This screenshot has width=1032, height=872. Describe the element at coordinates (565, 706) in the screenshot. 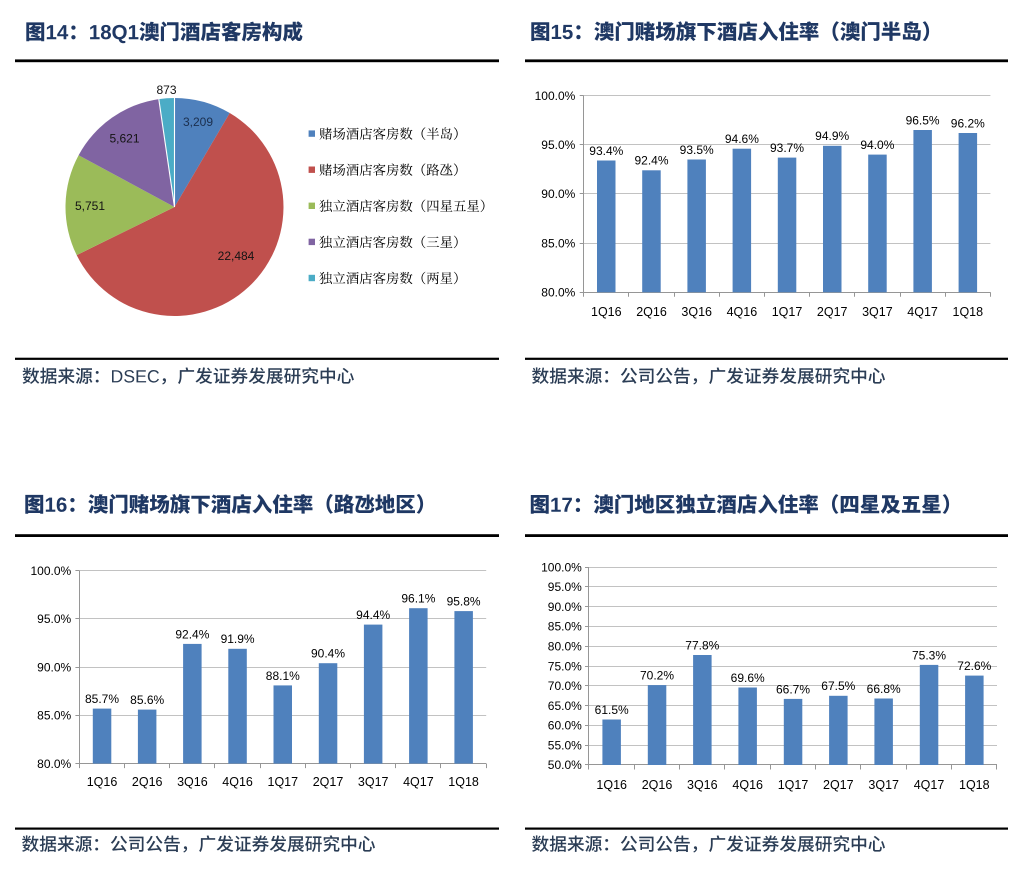

I see `svg-text: 65.0%` at that location.